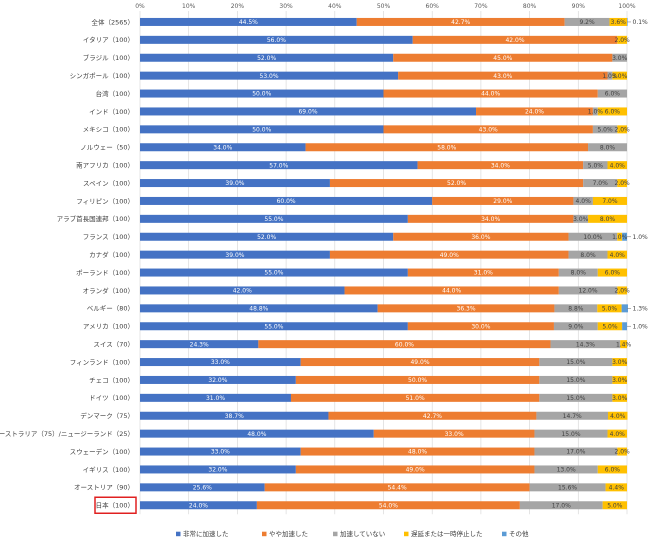 The image size is (650, 545). Describe the element at coordinates (572, 416) in the screenshot. I see `data-label: 14.7%` at that location.